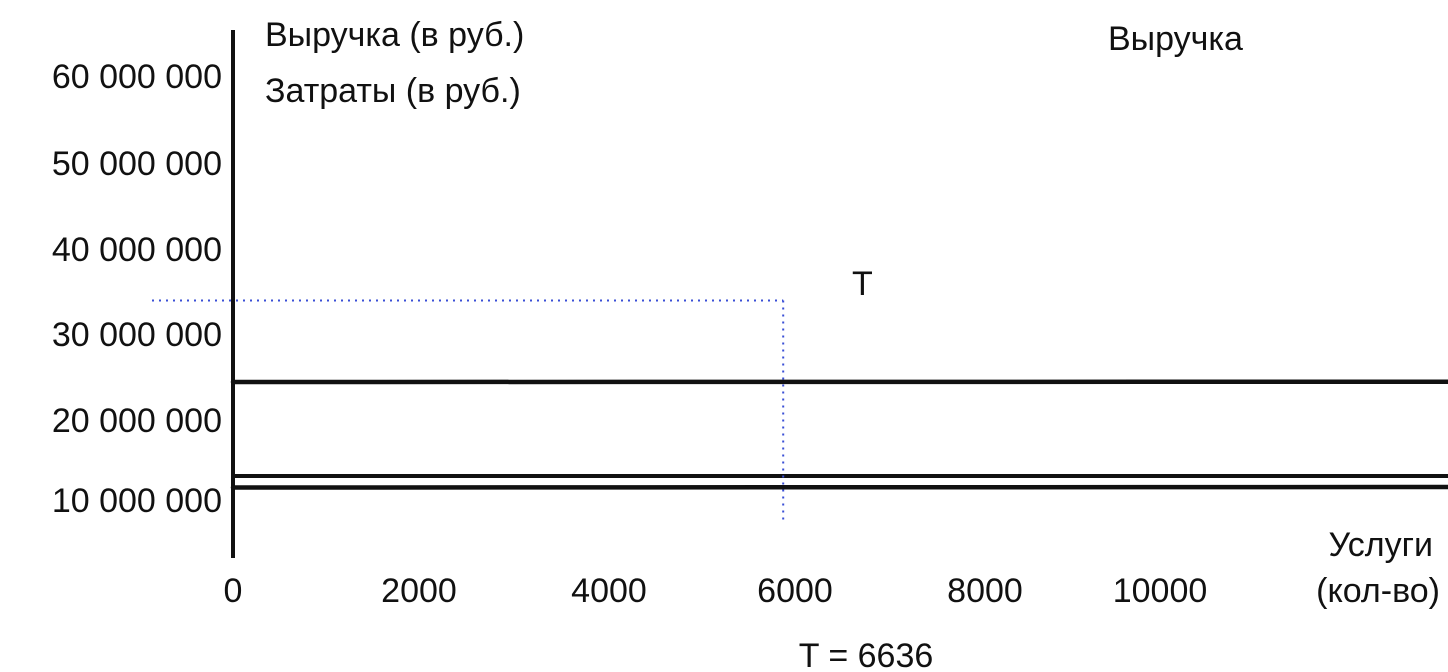  Describe the element at coordinates (609, 591) in the screenshot. I see `x-tick-label: 4000` at that location.